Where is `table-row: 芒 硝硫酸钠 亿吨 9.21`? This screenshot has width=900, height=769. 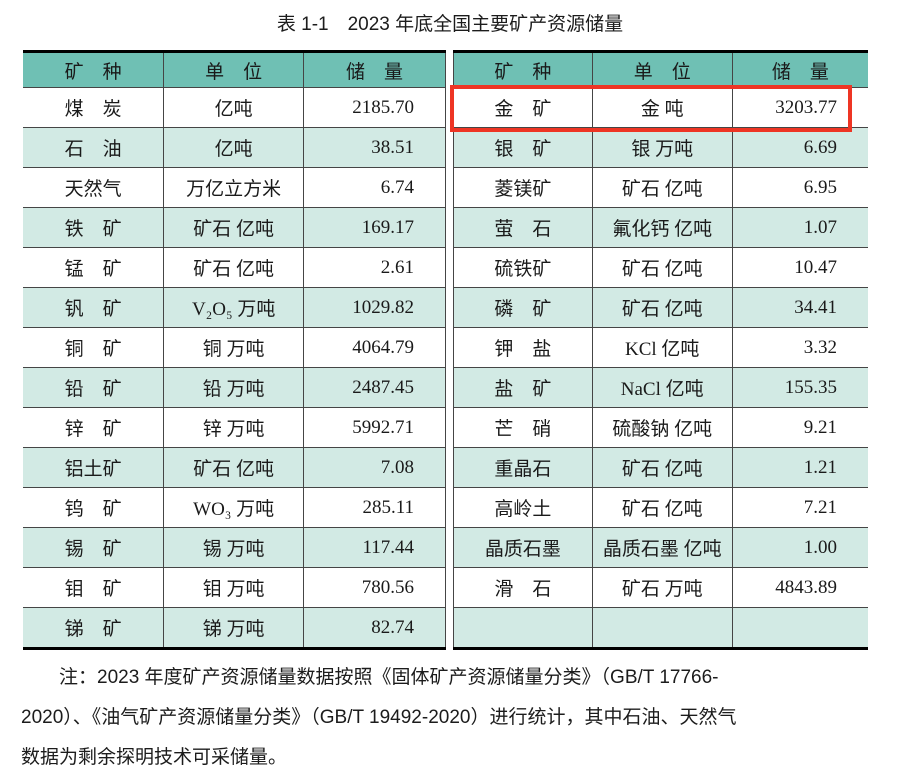
table-row: 芒 硝硫酸钠 亿吨 9.21 is located at coordinates (660, 427).